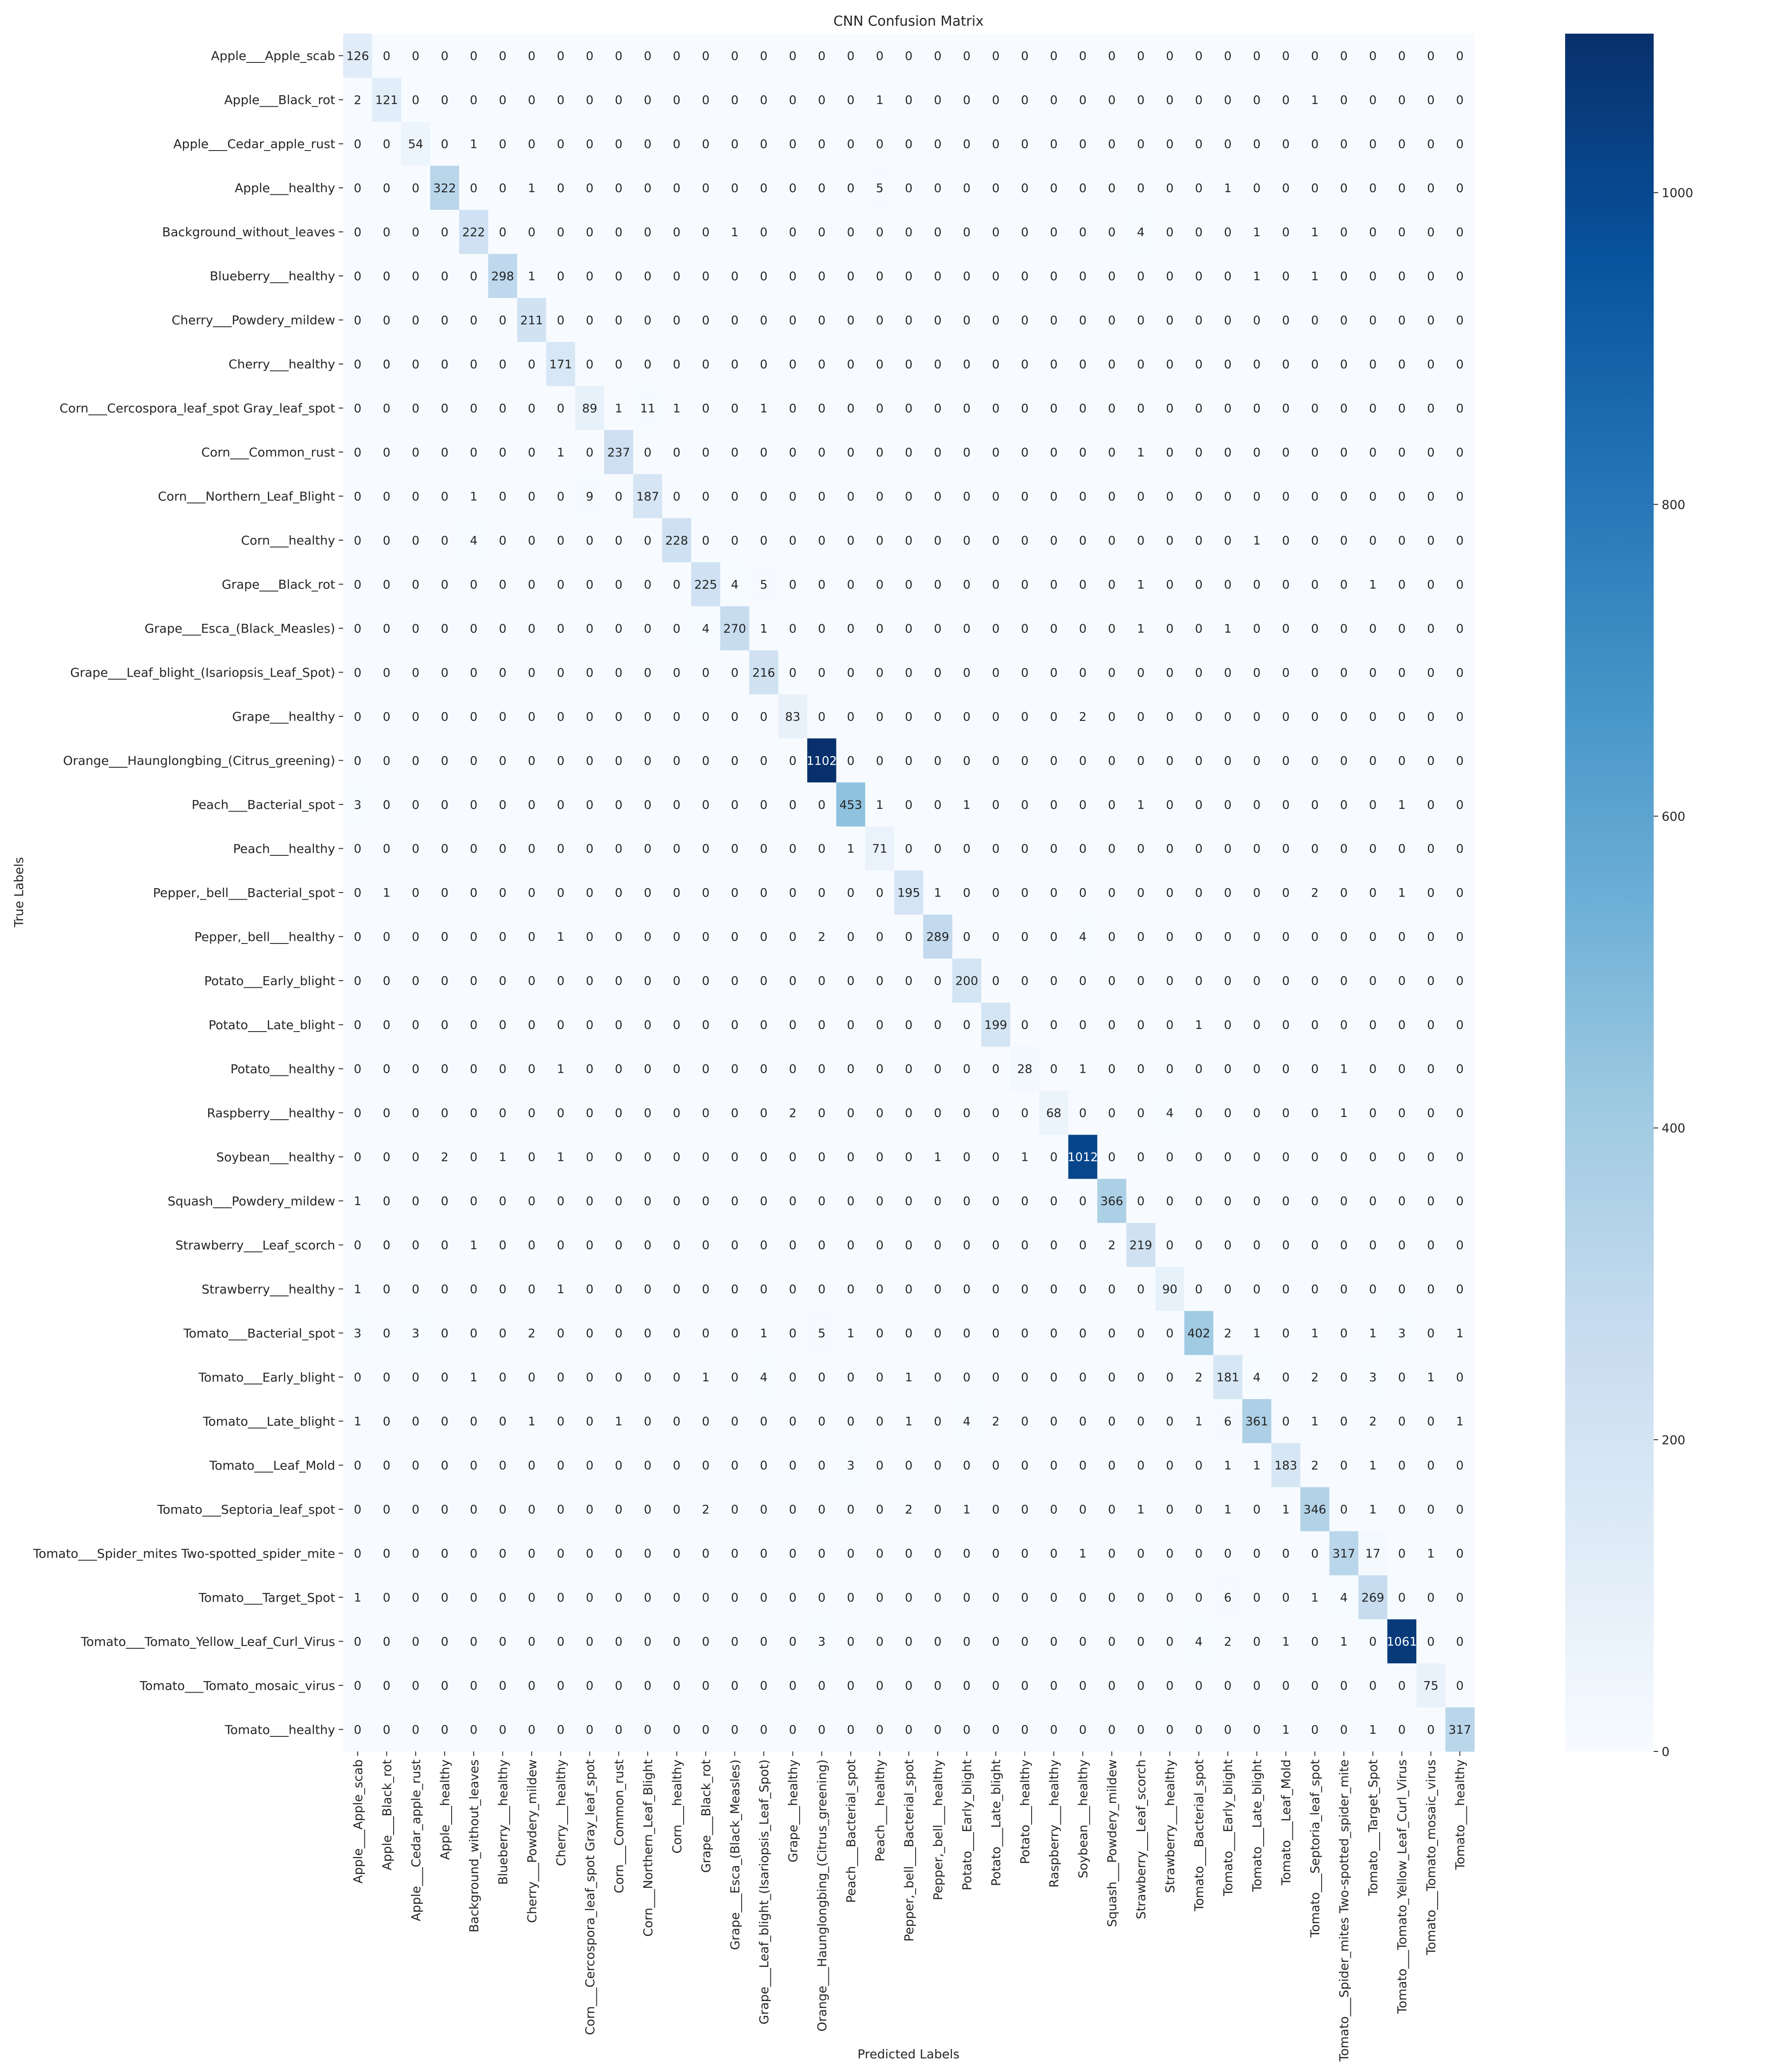  What do you see at coordinates (1673, 816) in the screenshot?
I see `colorbar-tick-label: 600` at bounding box center [1673, 816].